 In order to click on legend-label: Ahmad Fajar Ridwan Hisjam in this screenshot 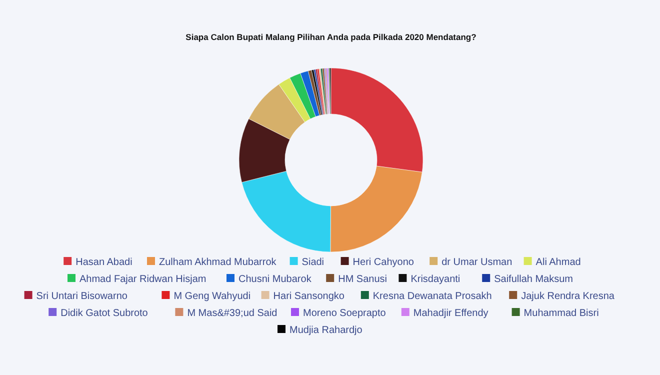, I will do `click(143, 279)`.